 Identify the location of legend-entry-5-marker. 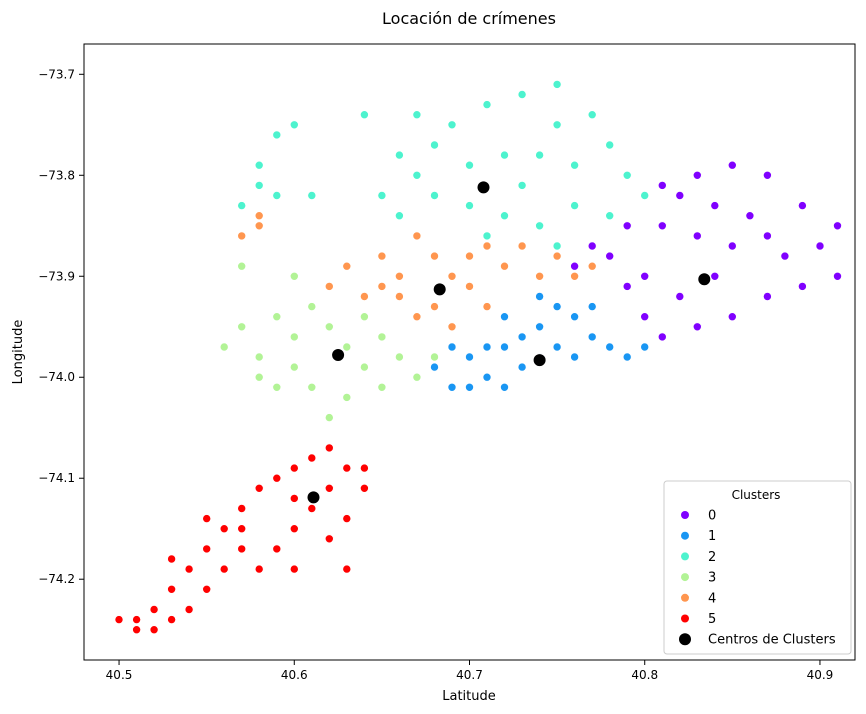
(685, 618).